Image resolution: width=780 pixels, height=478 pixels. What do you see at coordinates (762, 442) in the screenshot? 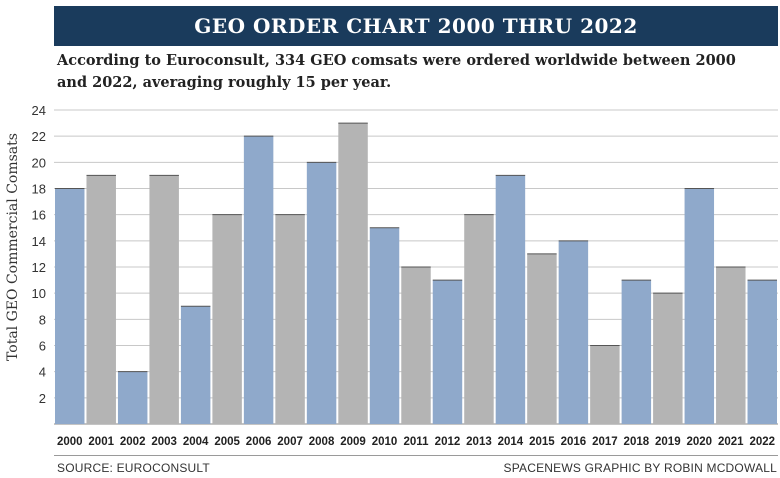
I see `x-tick-label: 2022` at bounding box center [762, 442].